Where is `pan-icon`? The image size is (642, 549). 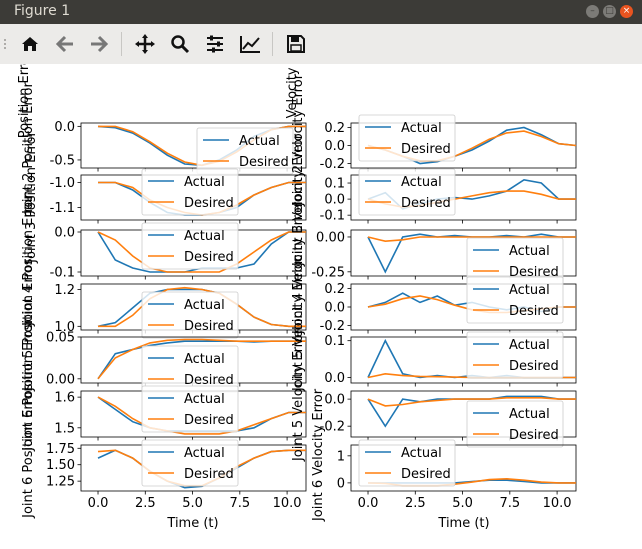
pan-icon is located at coordinates (145, 44).